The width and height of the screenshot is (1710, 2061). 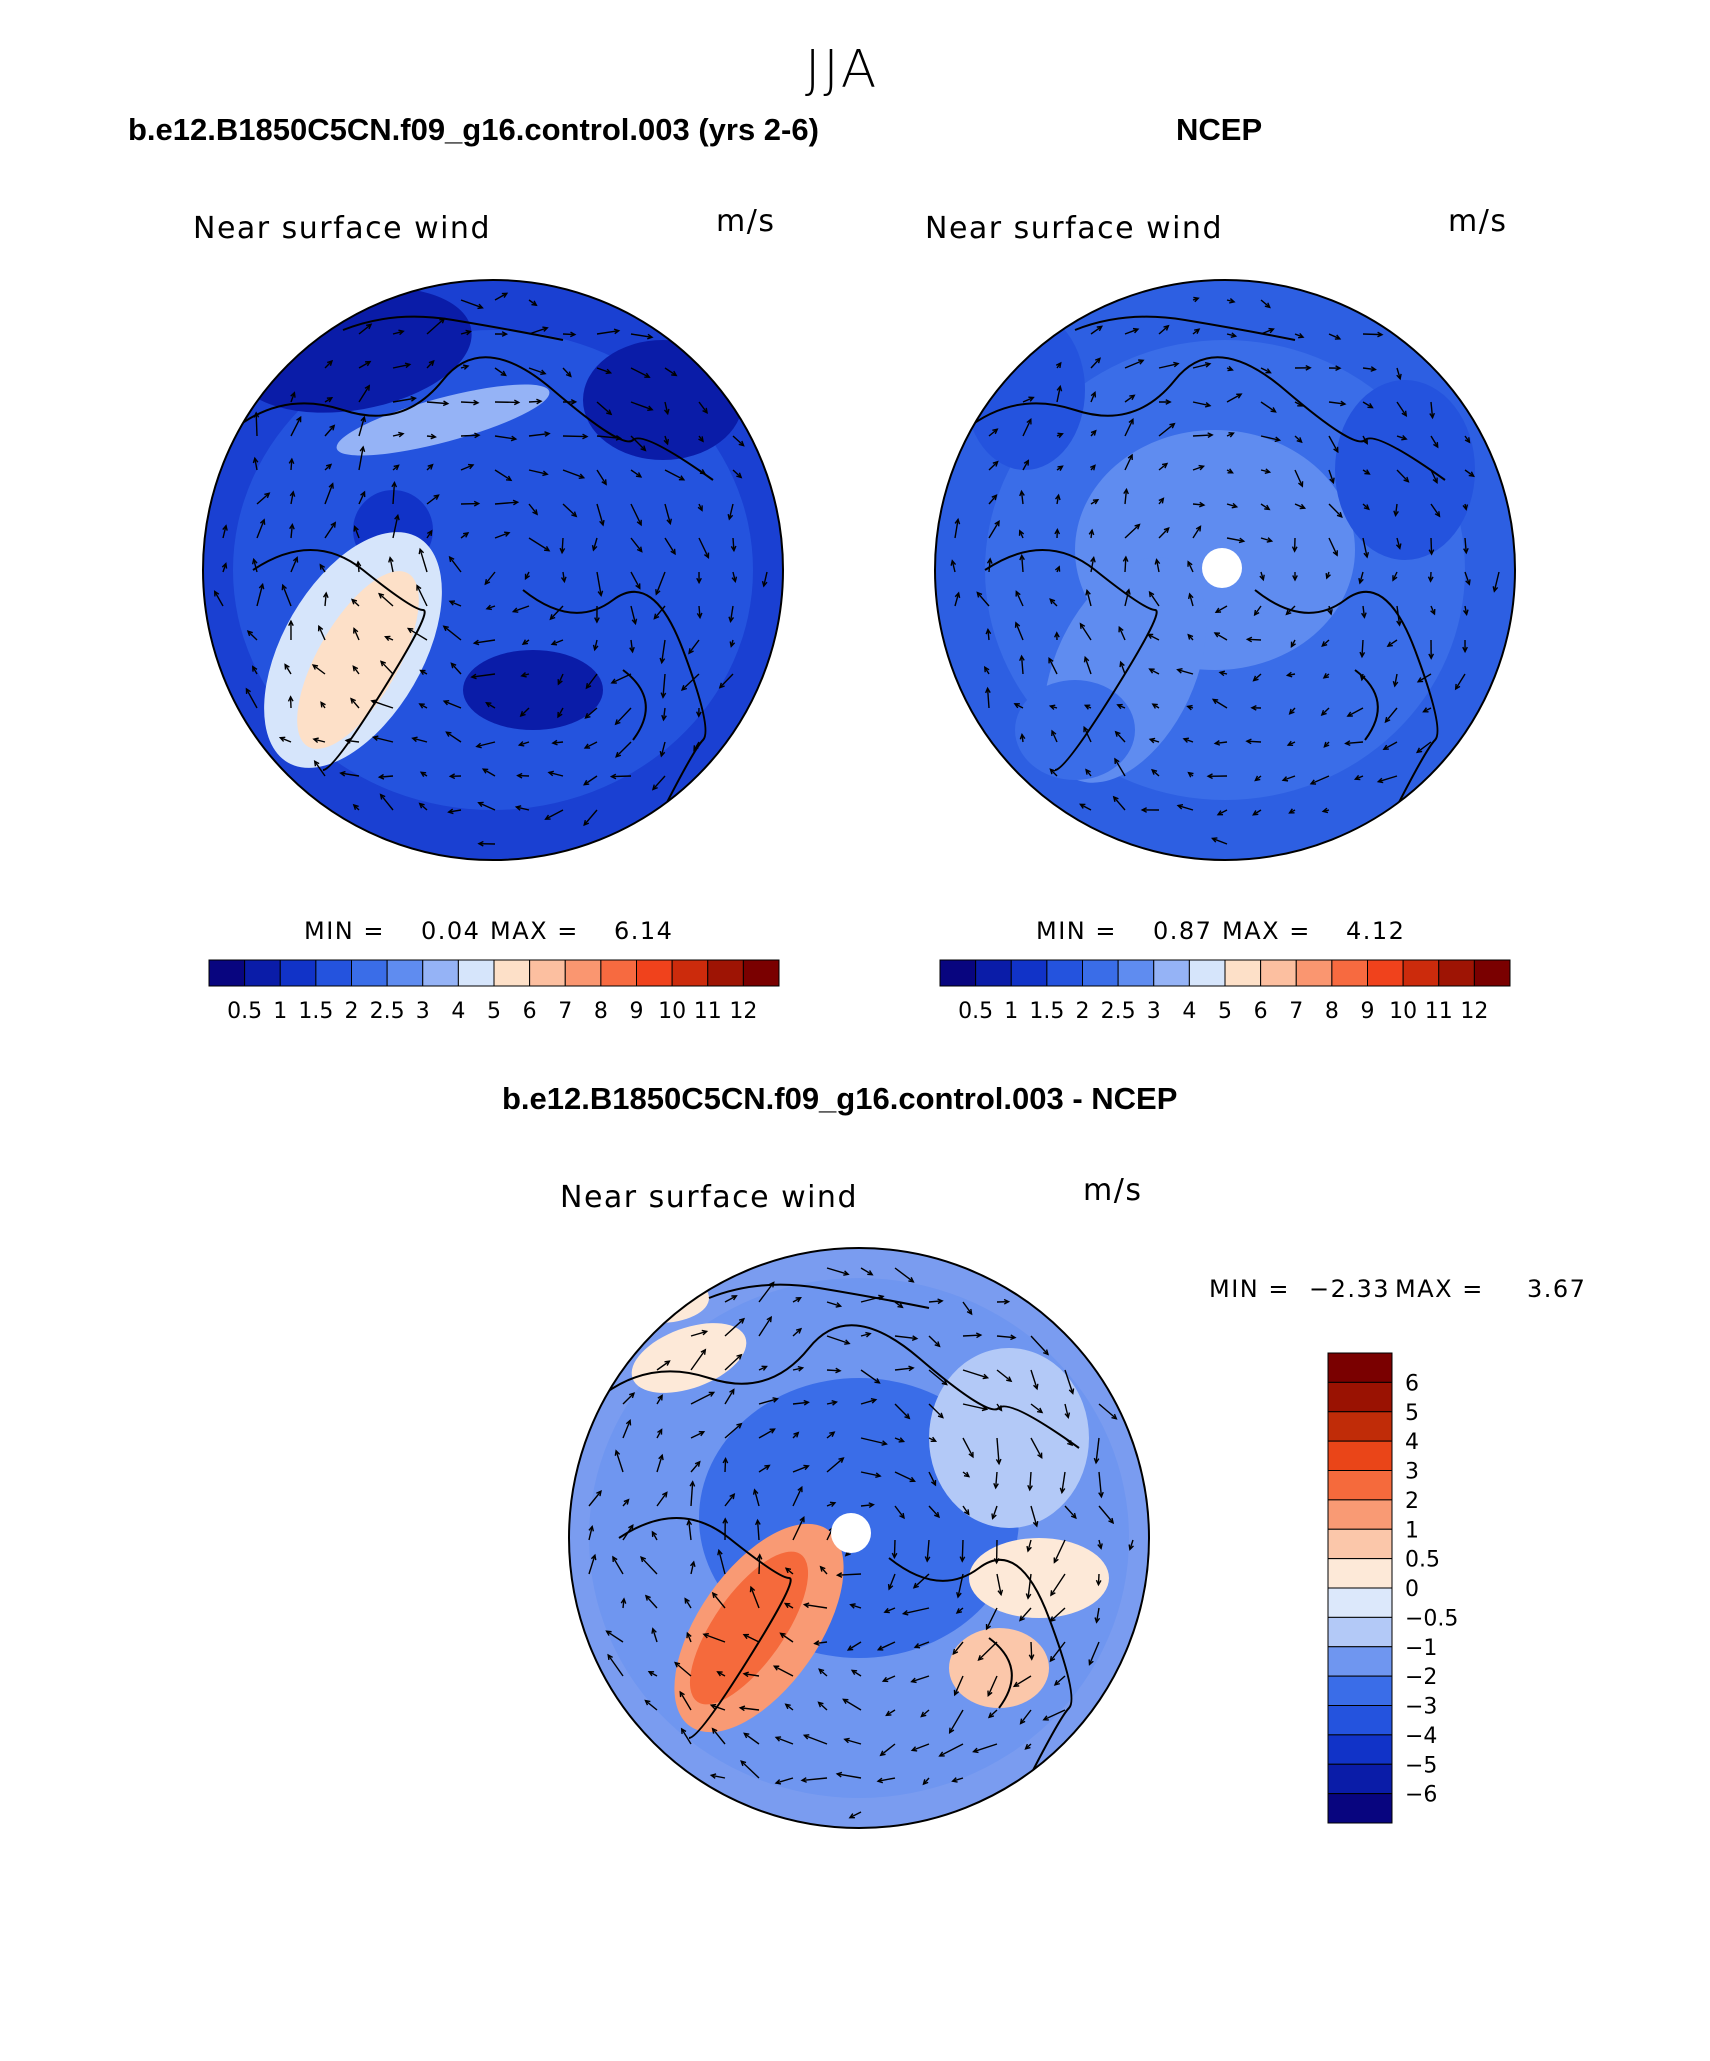 I want to click on model-coastlines, so click(x=473, y=573).